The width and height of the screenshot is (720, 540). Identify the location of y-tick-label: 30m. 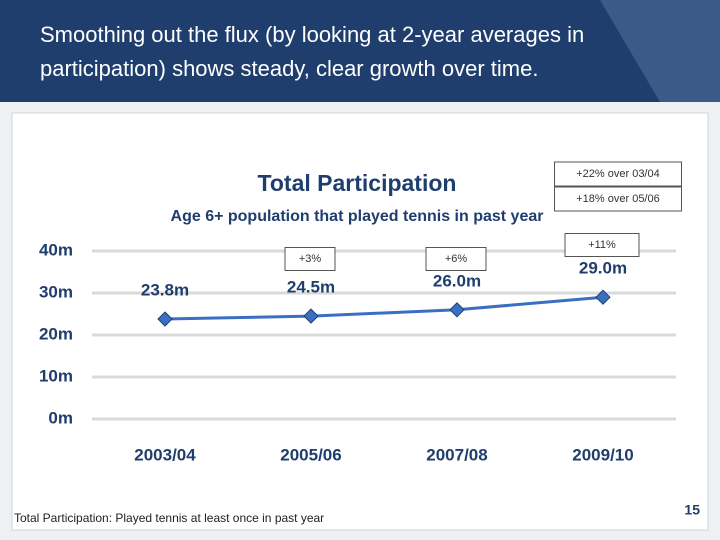
(56, 291).